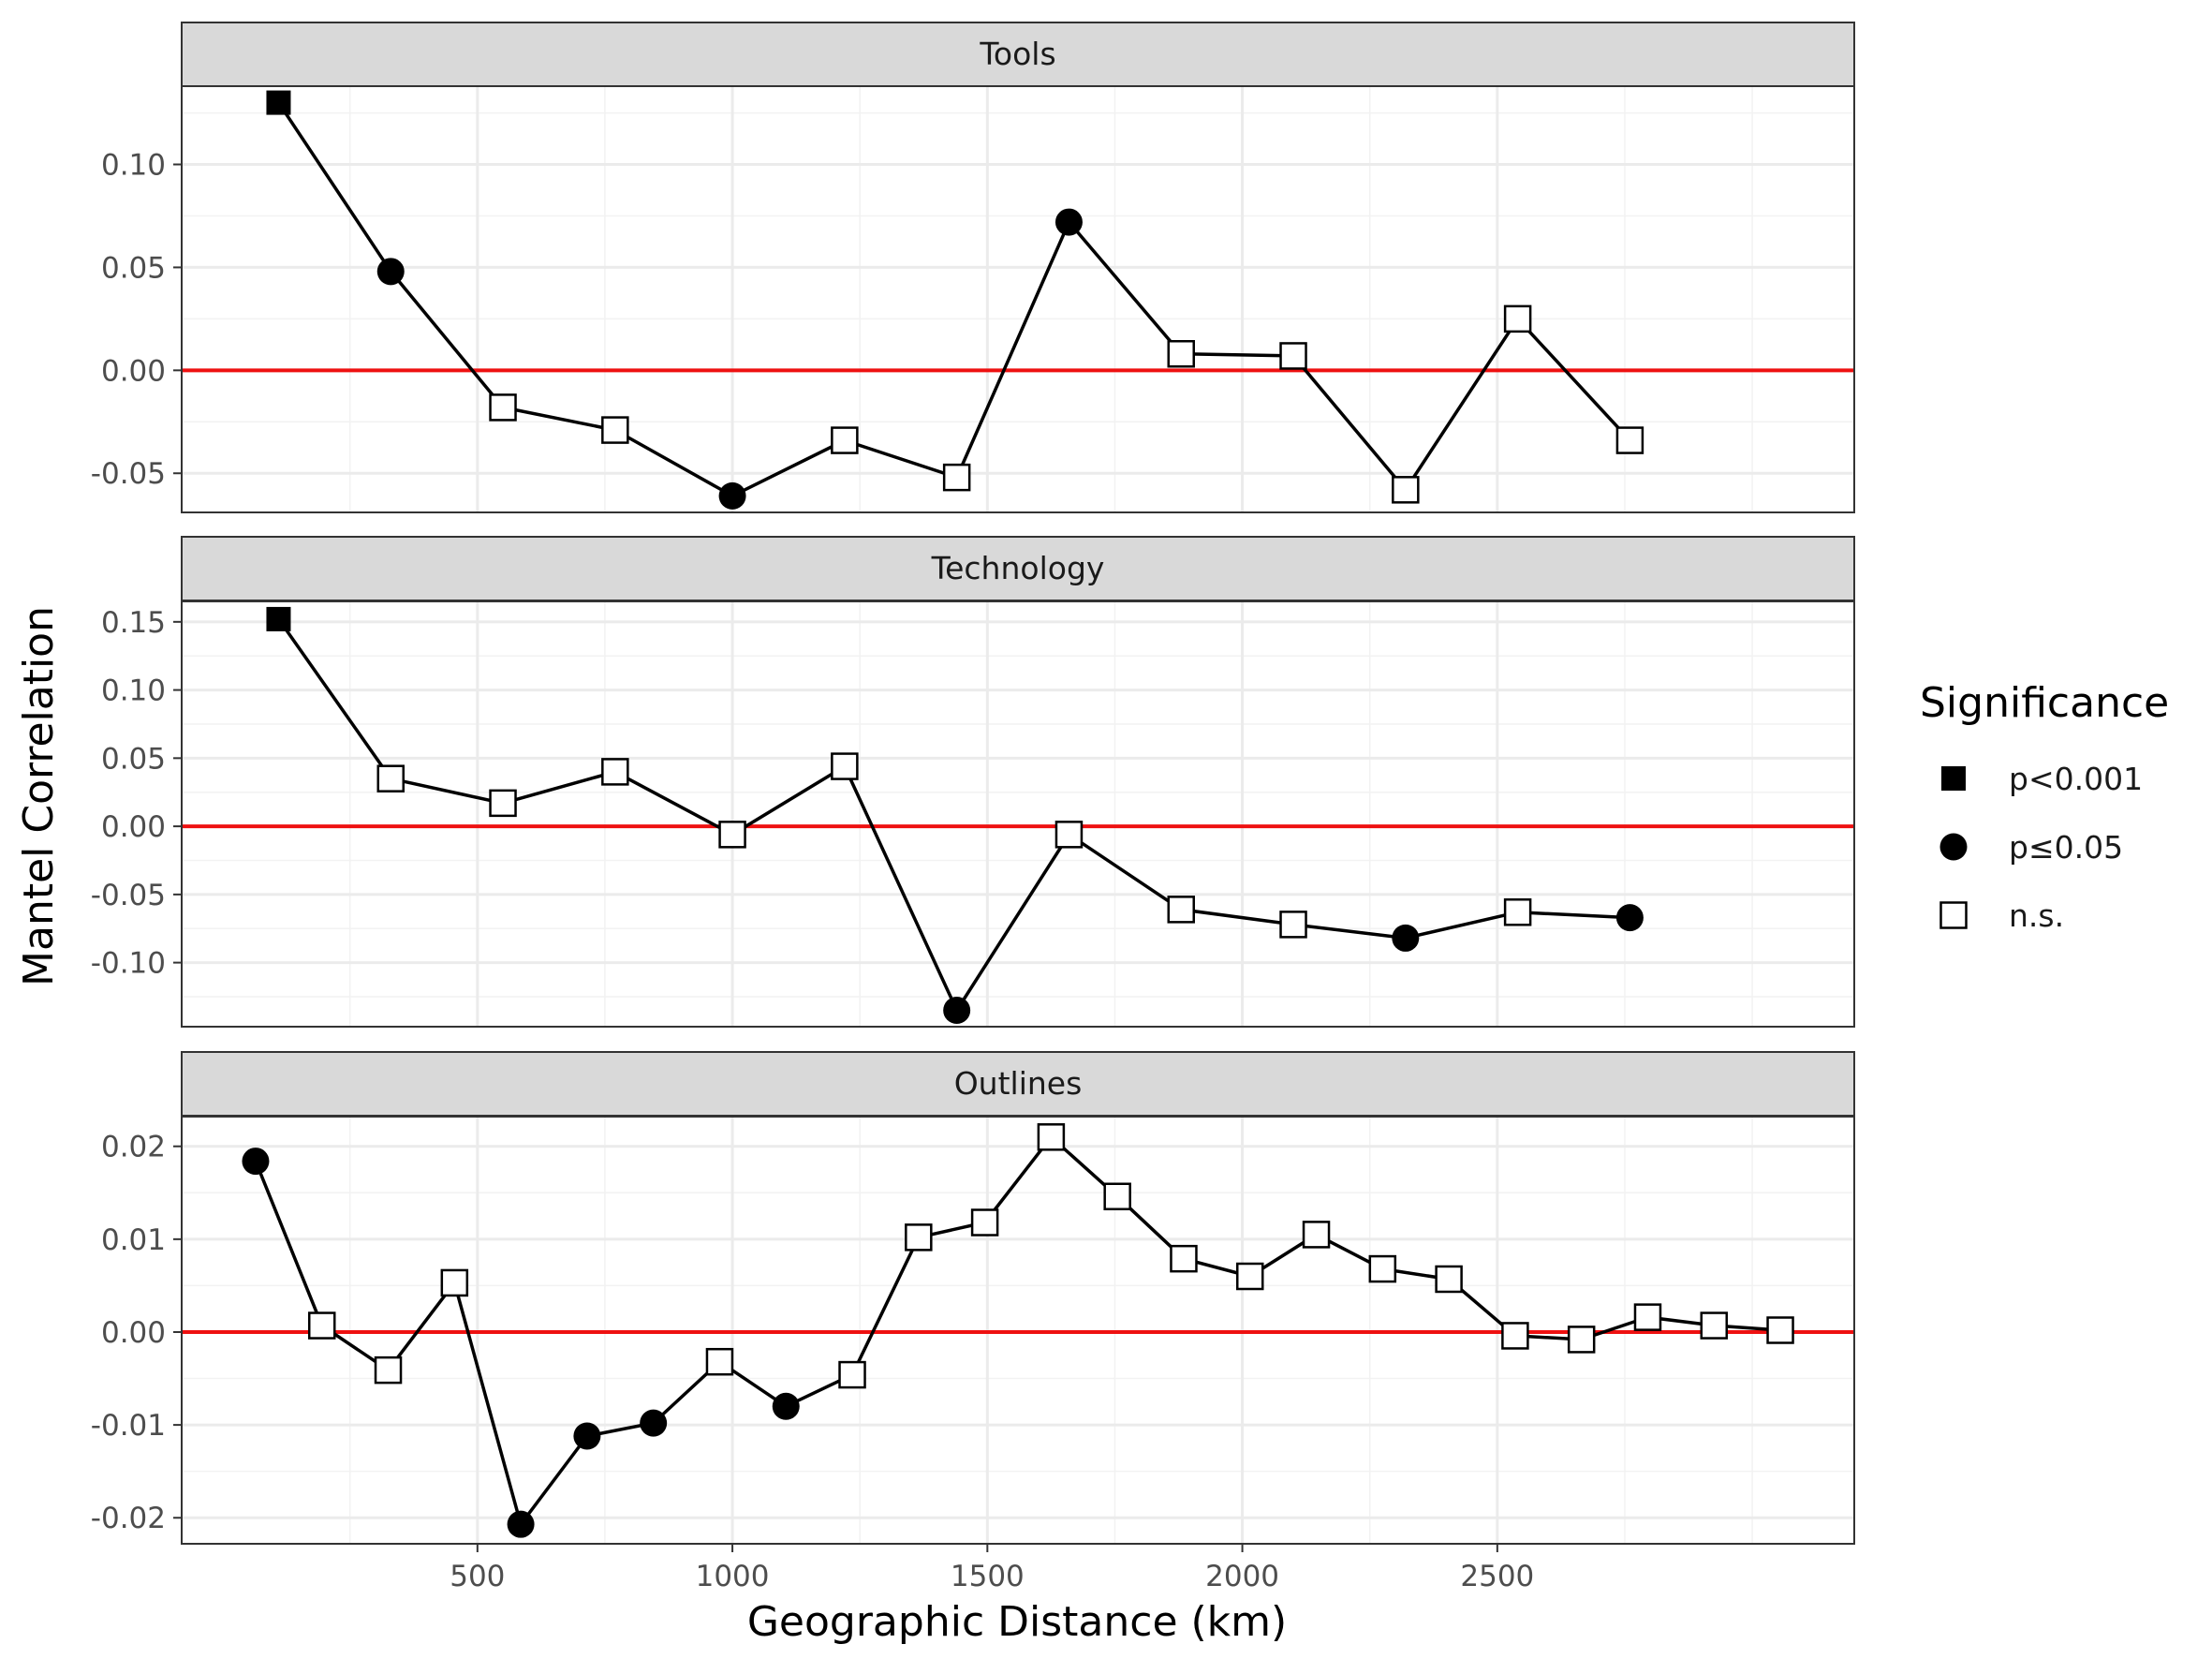 The width and height of the screenshot is (2212, 1659). I want to click on legend-title: Significance, so click(2044, 703).